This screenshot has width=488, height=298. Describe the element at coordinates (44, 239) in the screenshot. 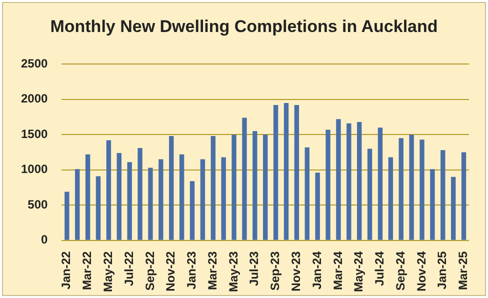

I see `y-tick-label: 0` at that location.